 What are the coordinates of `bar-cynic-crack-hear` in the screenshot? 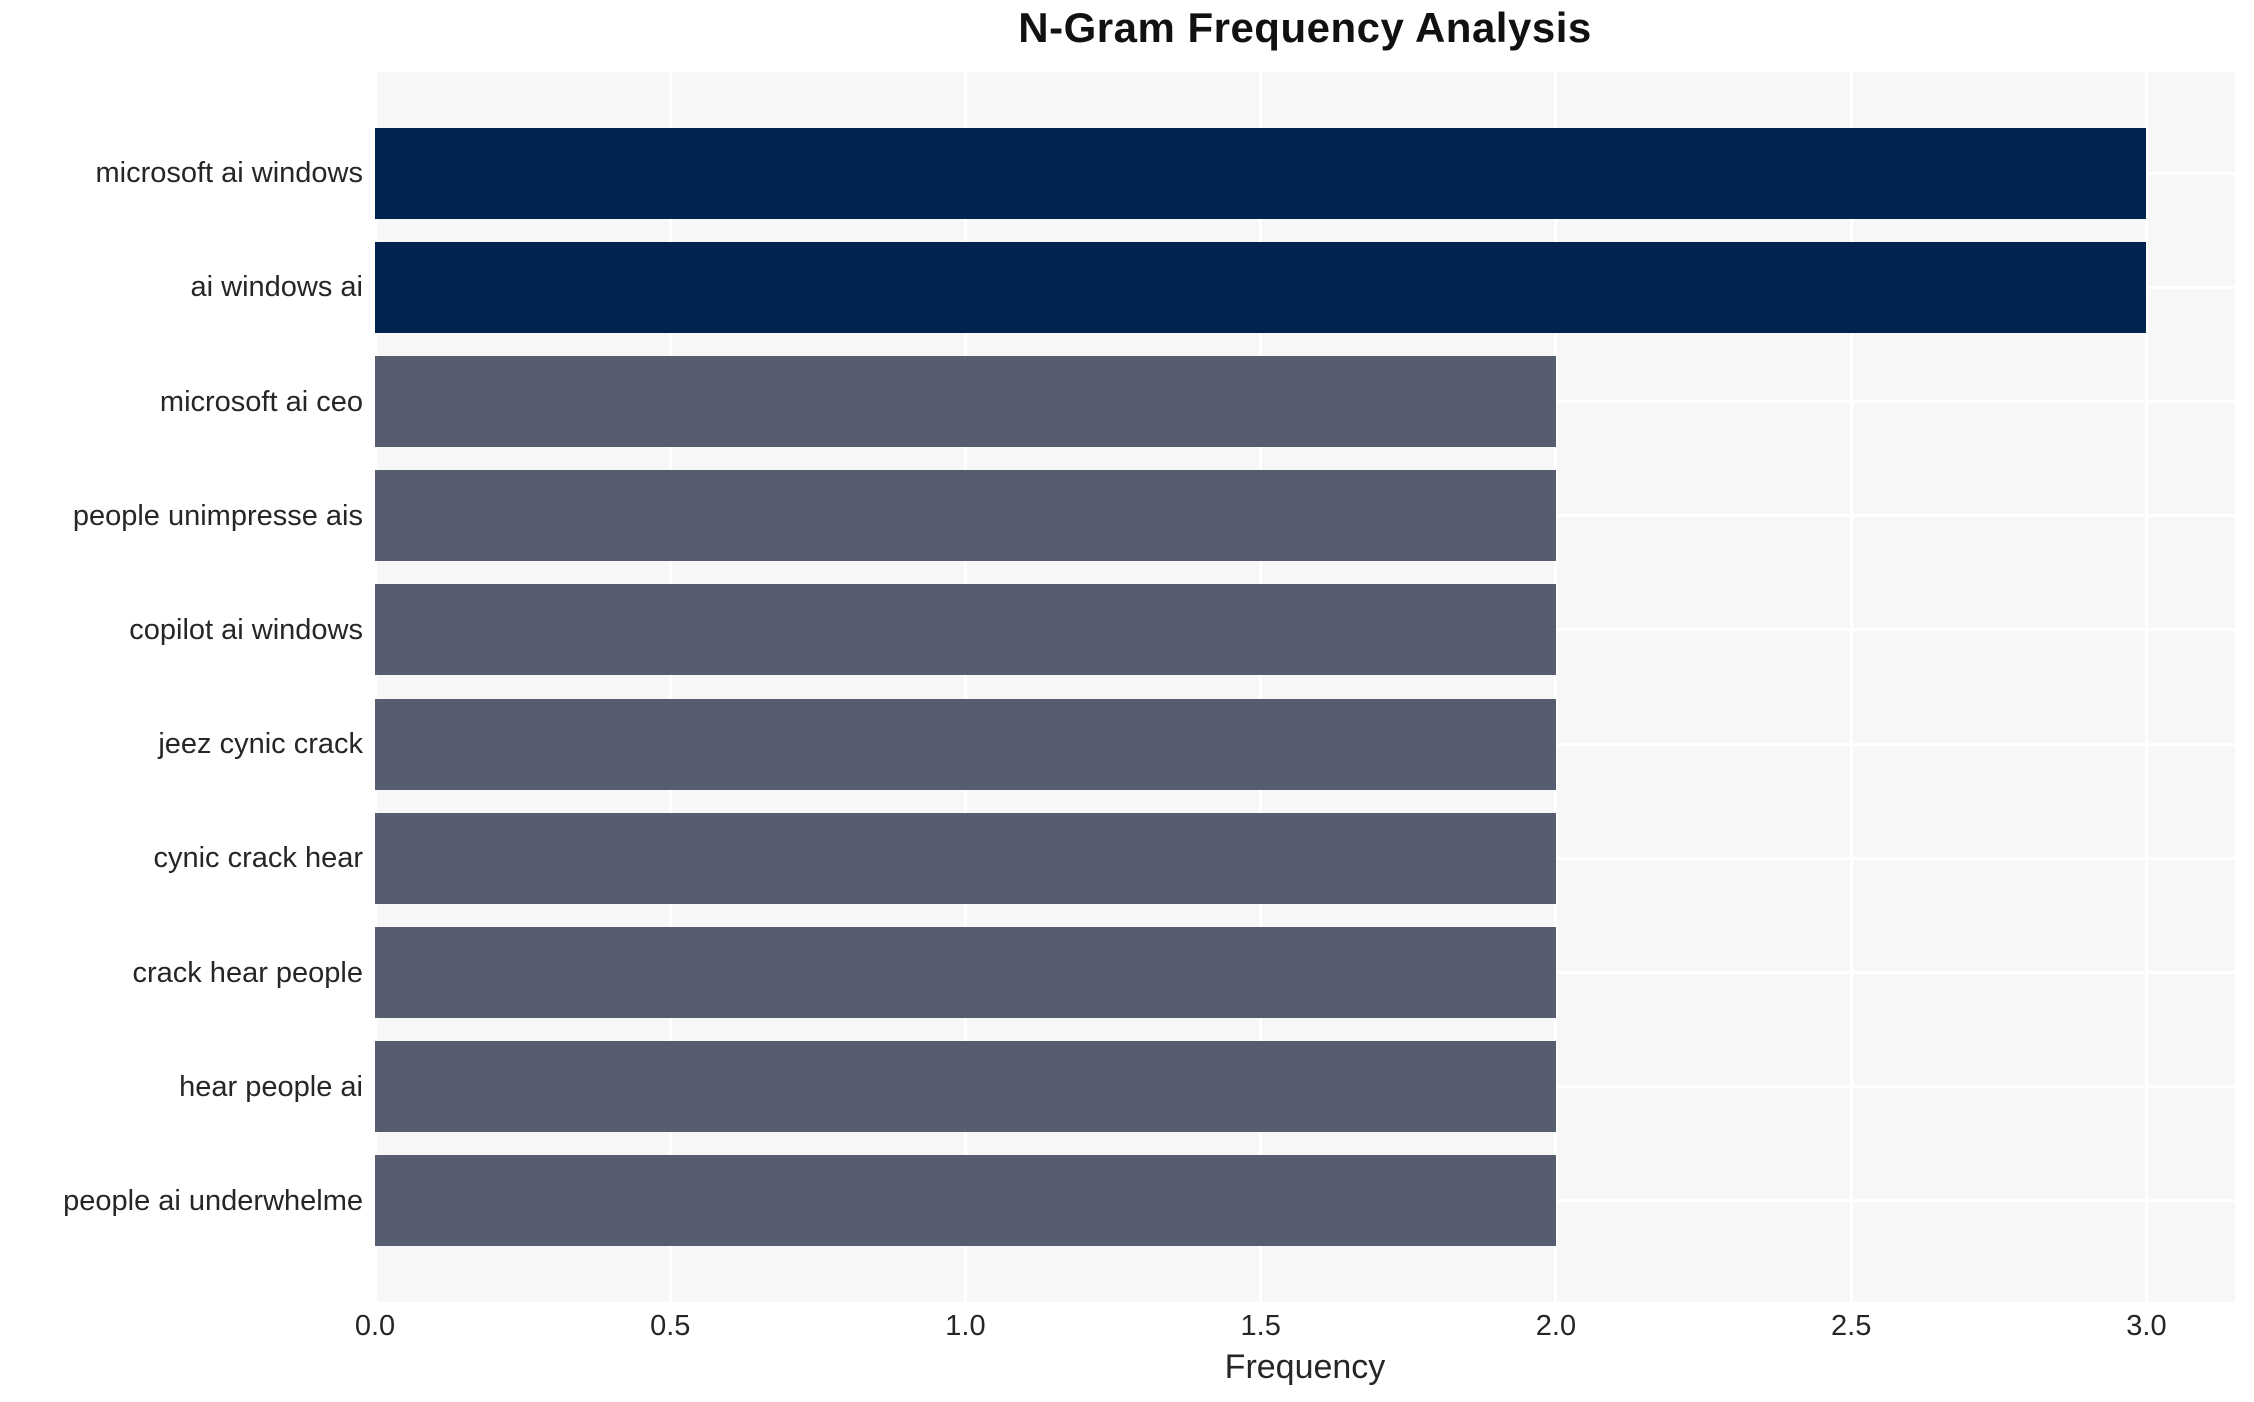 It's located at (965, 858).